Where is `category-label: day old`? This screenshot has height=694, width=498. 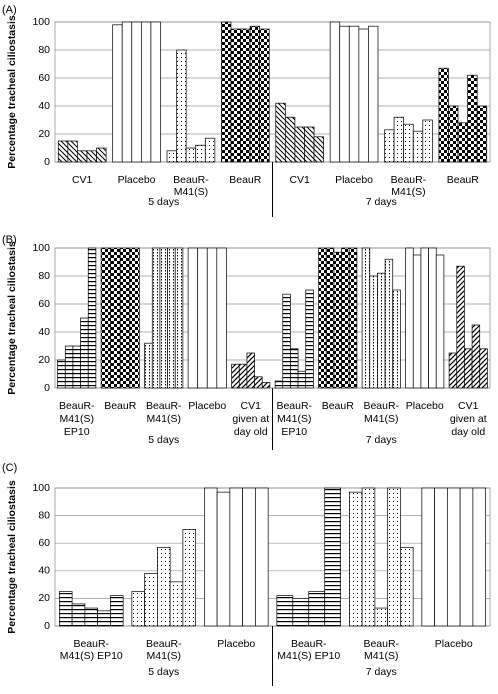 category-label: day old is located at coordinates (468, 432).